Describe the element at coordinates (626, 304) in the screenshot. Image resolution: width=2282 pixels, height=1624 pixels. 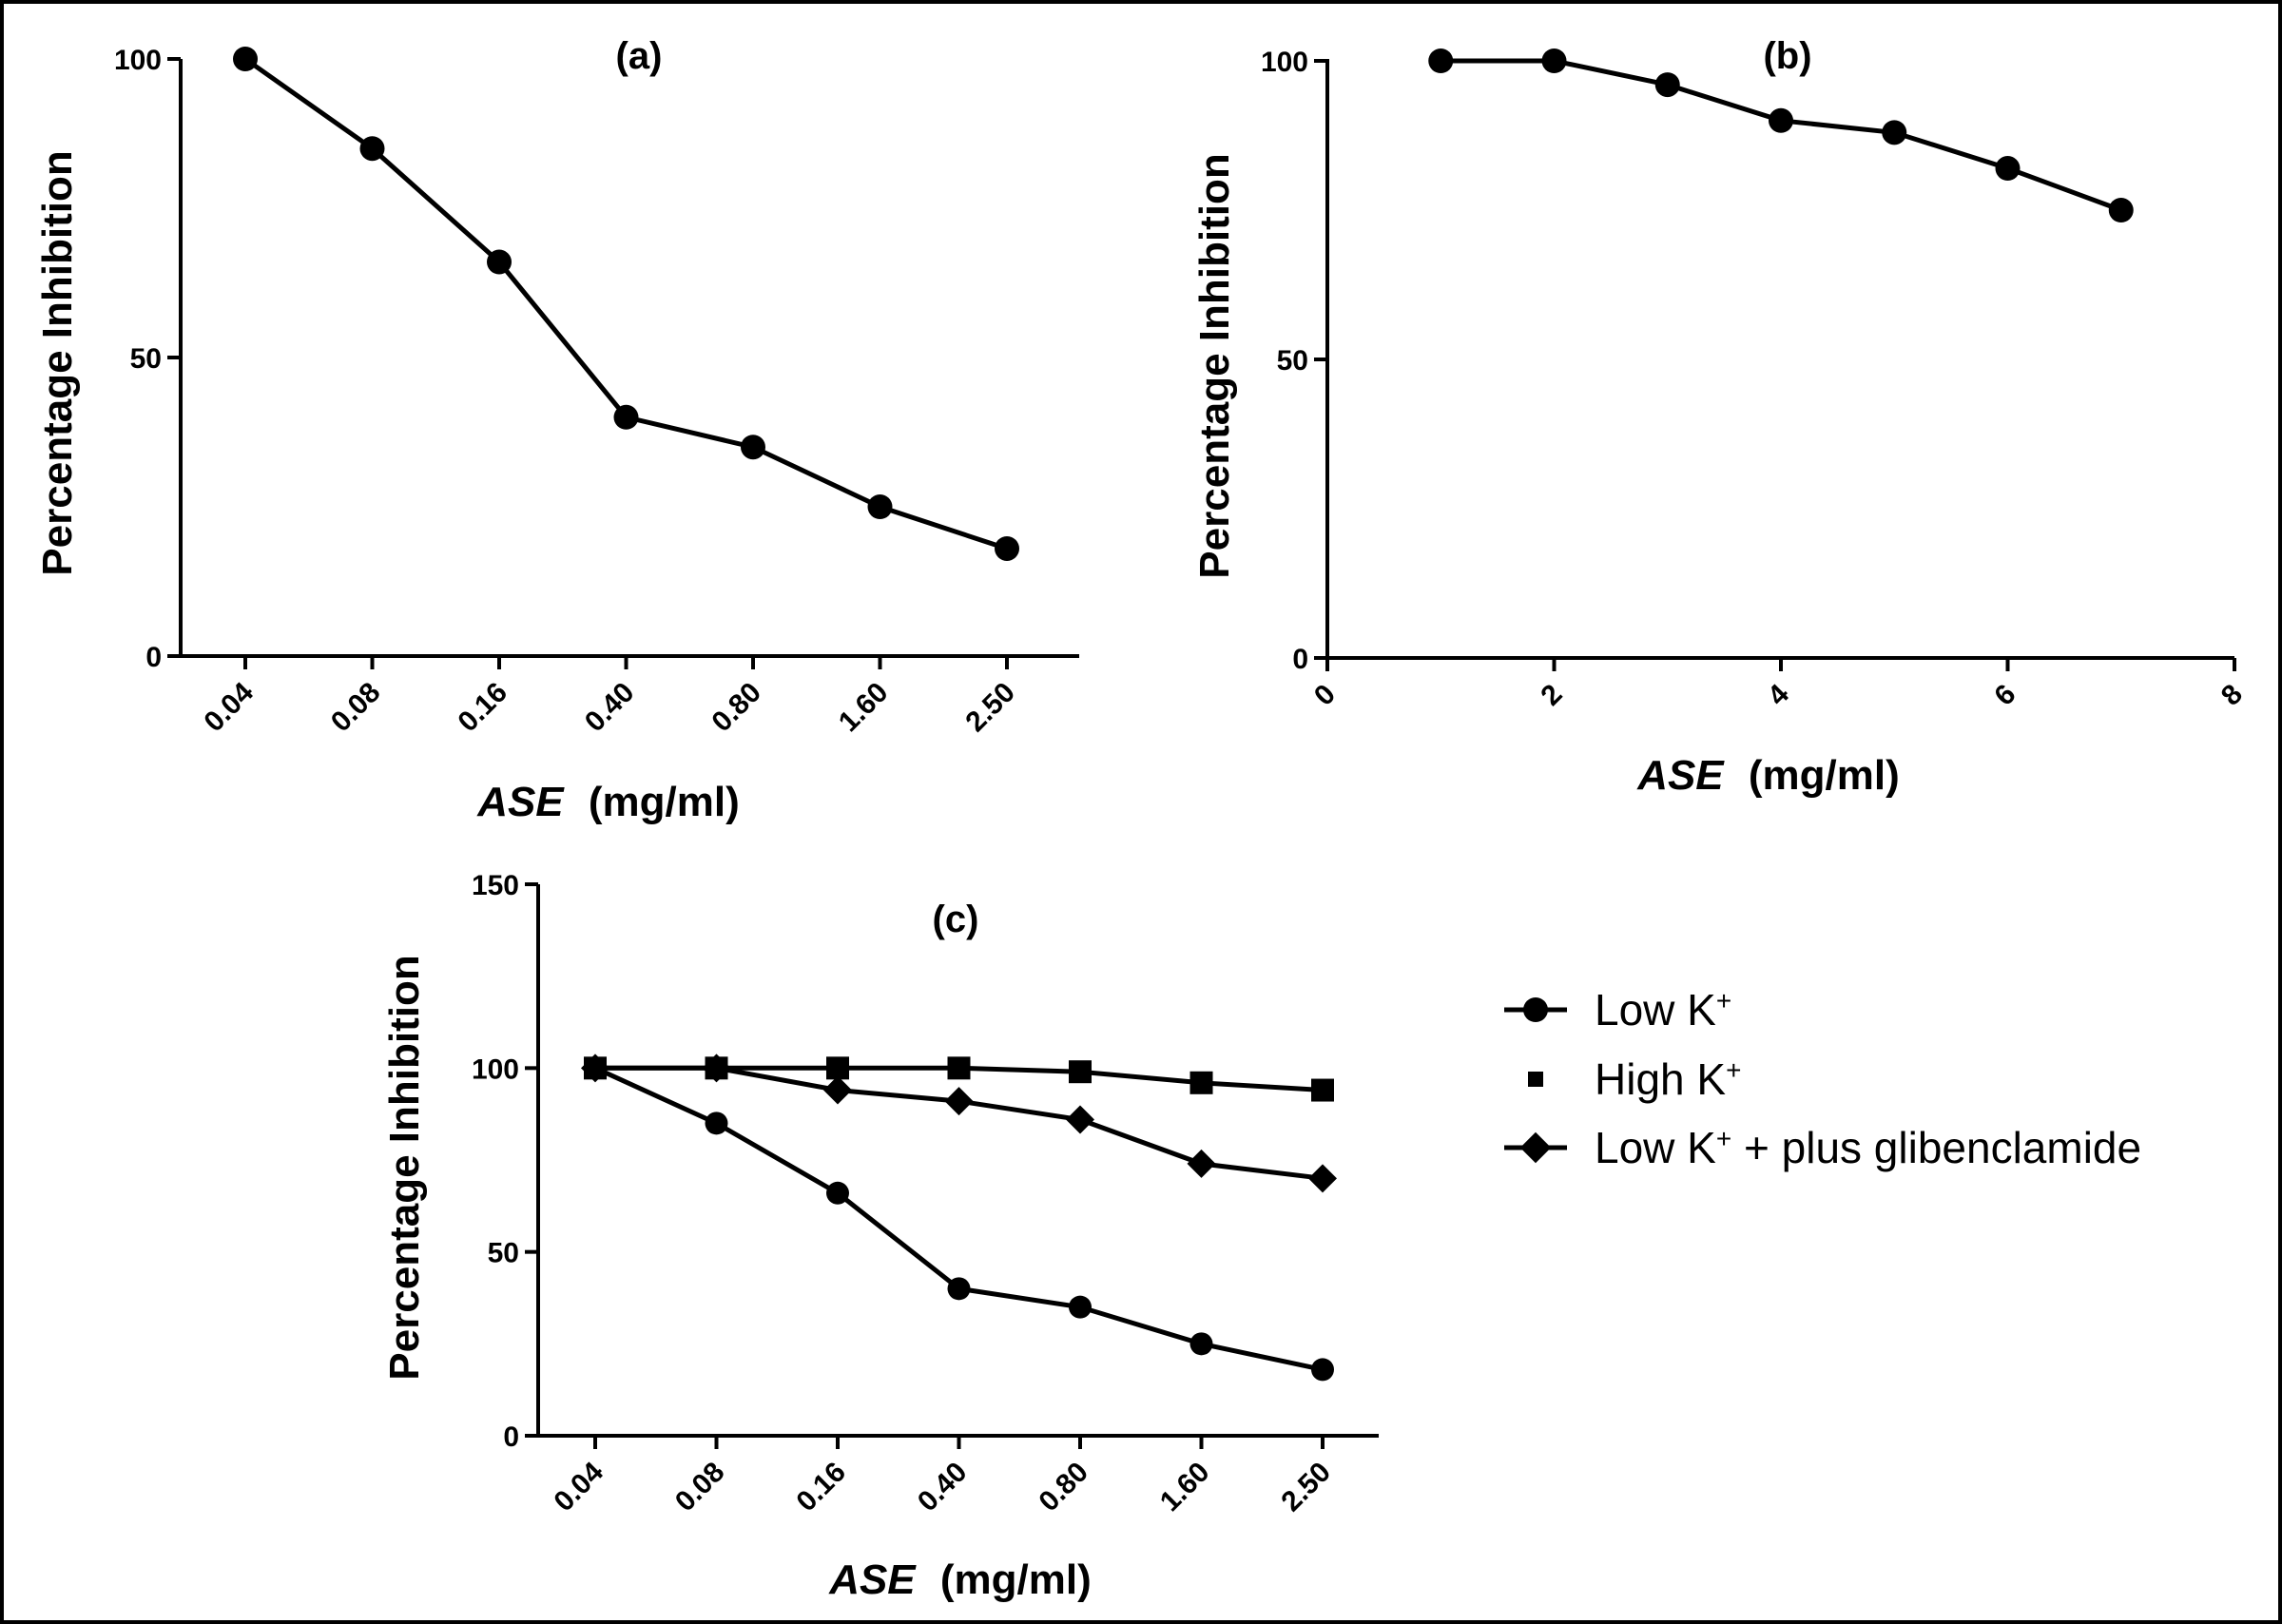
I see `panel-a-points` at that location.